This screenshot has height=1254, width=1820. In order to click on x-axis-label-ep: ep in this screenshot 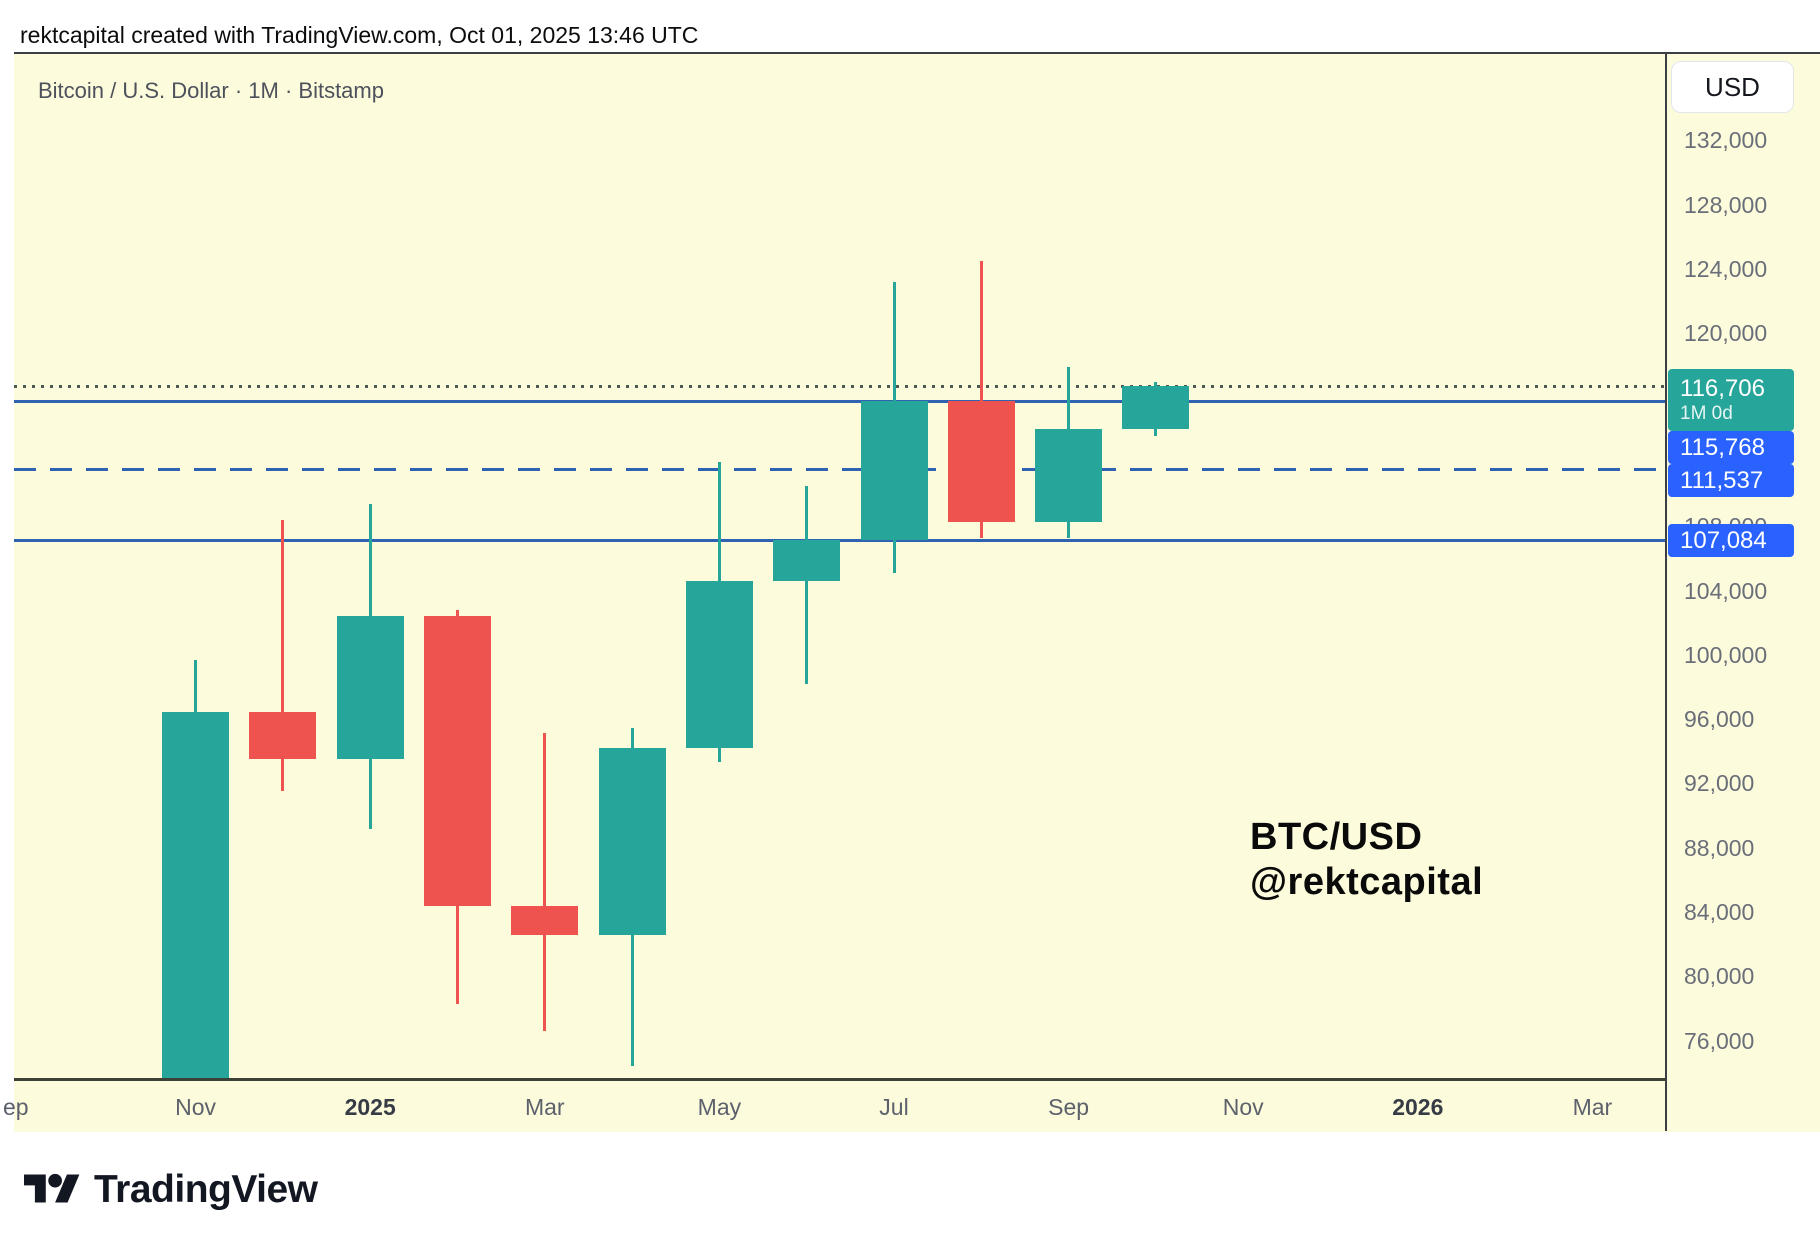, I will do `click(16, 1107)`.